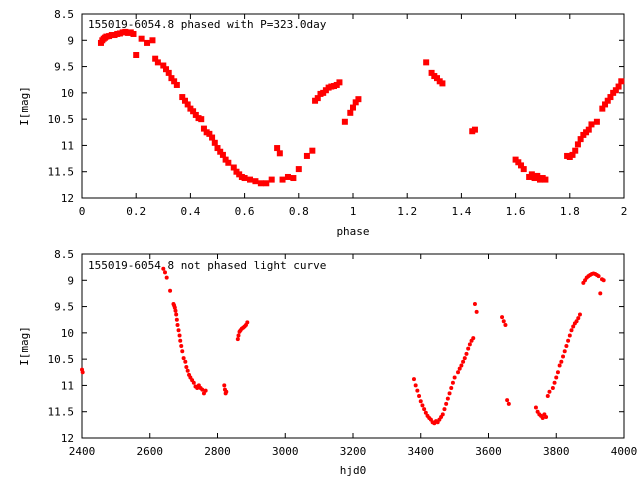 This screenshot has width=640, height=485. What do you see at coordinates (353, 451) in the screenshot?
I see `x-tick-label: 3200` at bounding box center [353, 451].